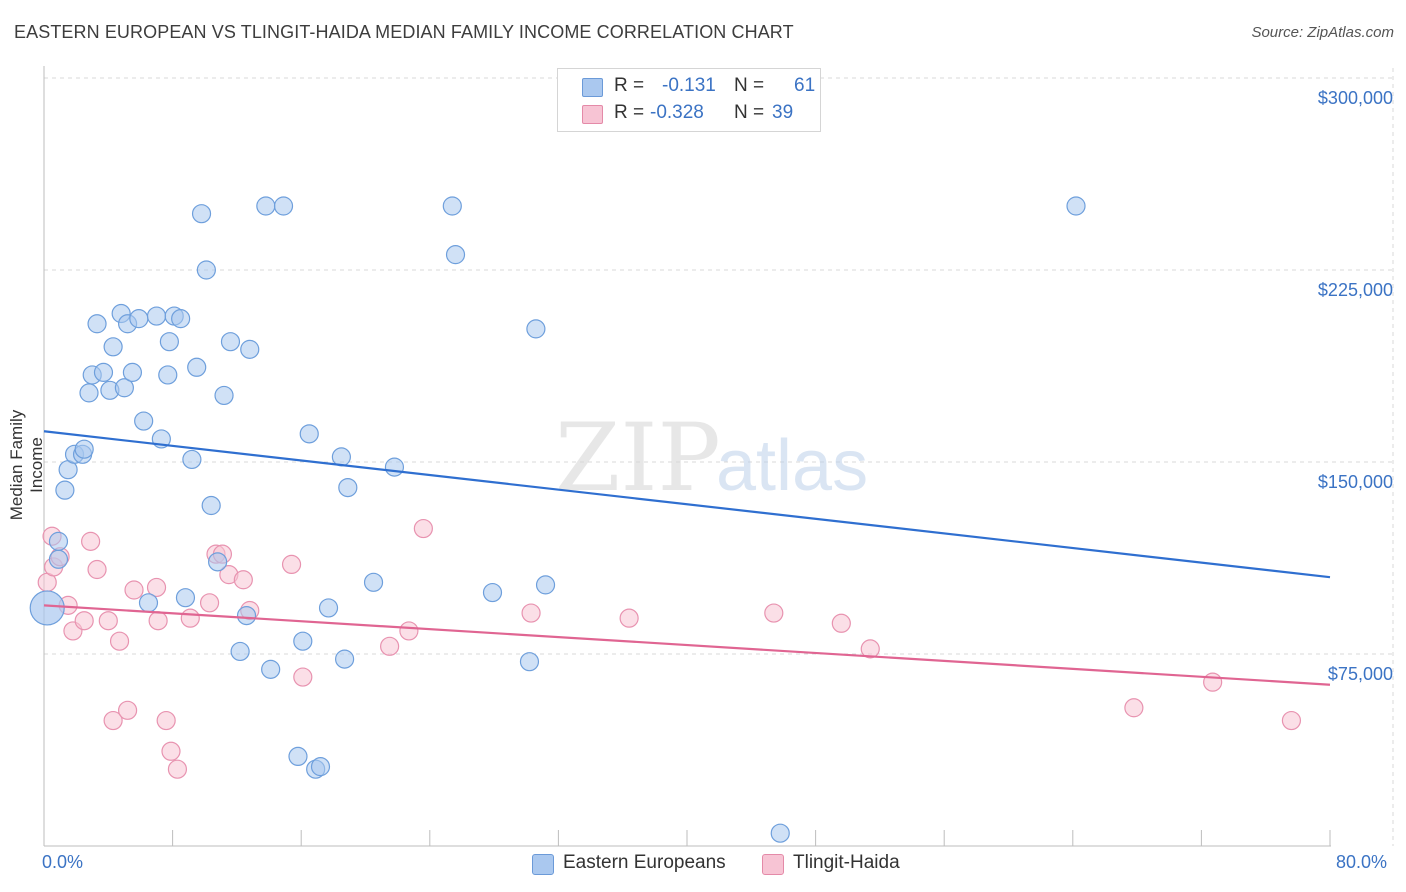 This screenshot has height=892, width=1406. I want to click on x-axis-max-label: 80.0%, so click(1362, 862).